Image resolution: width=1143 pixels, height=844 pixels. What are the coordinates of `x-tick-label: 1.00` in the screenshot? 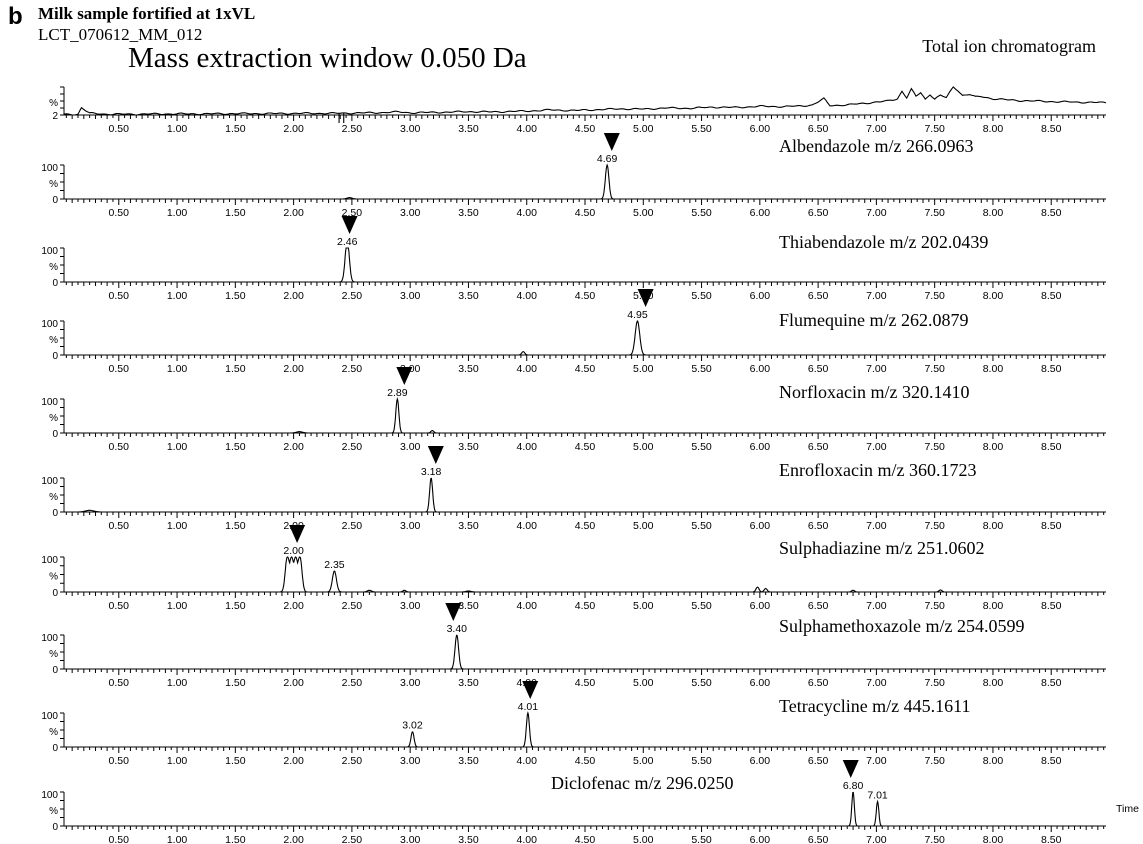 It's located at (177, 683).